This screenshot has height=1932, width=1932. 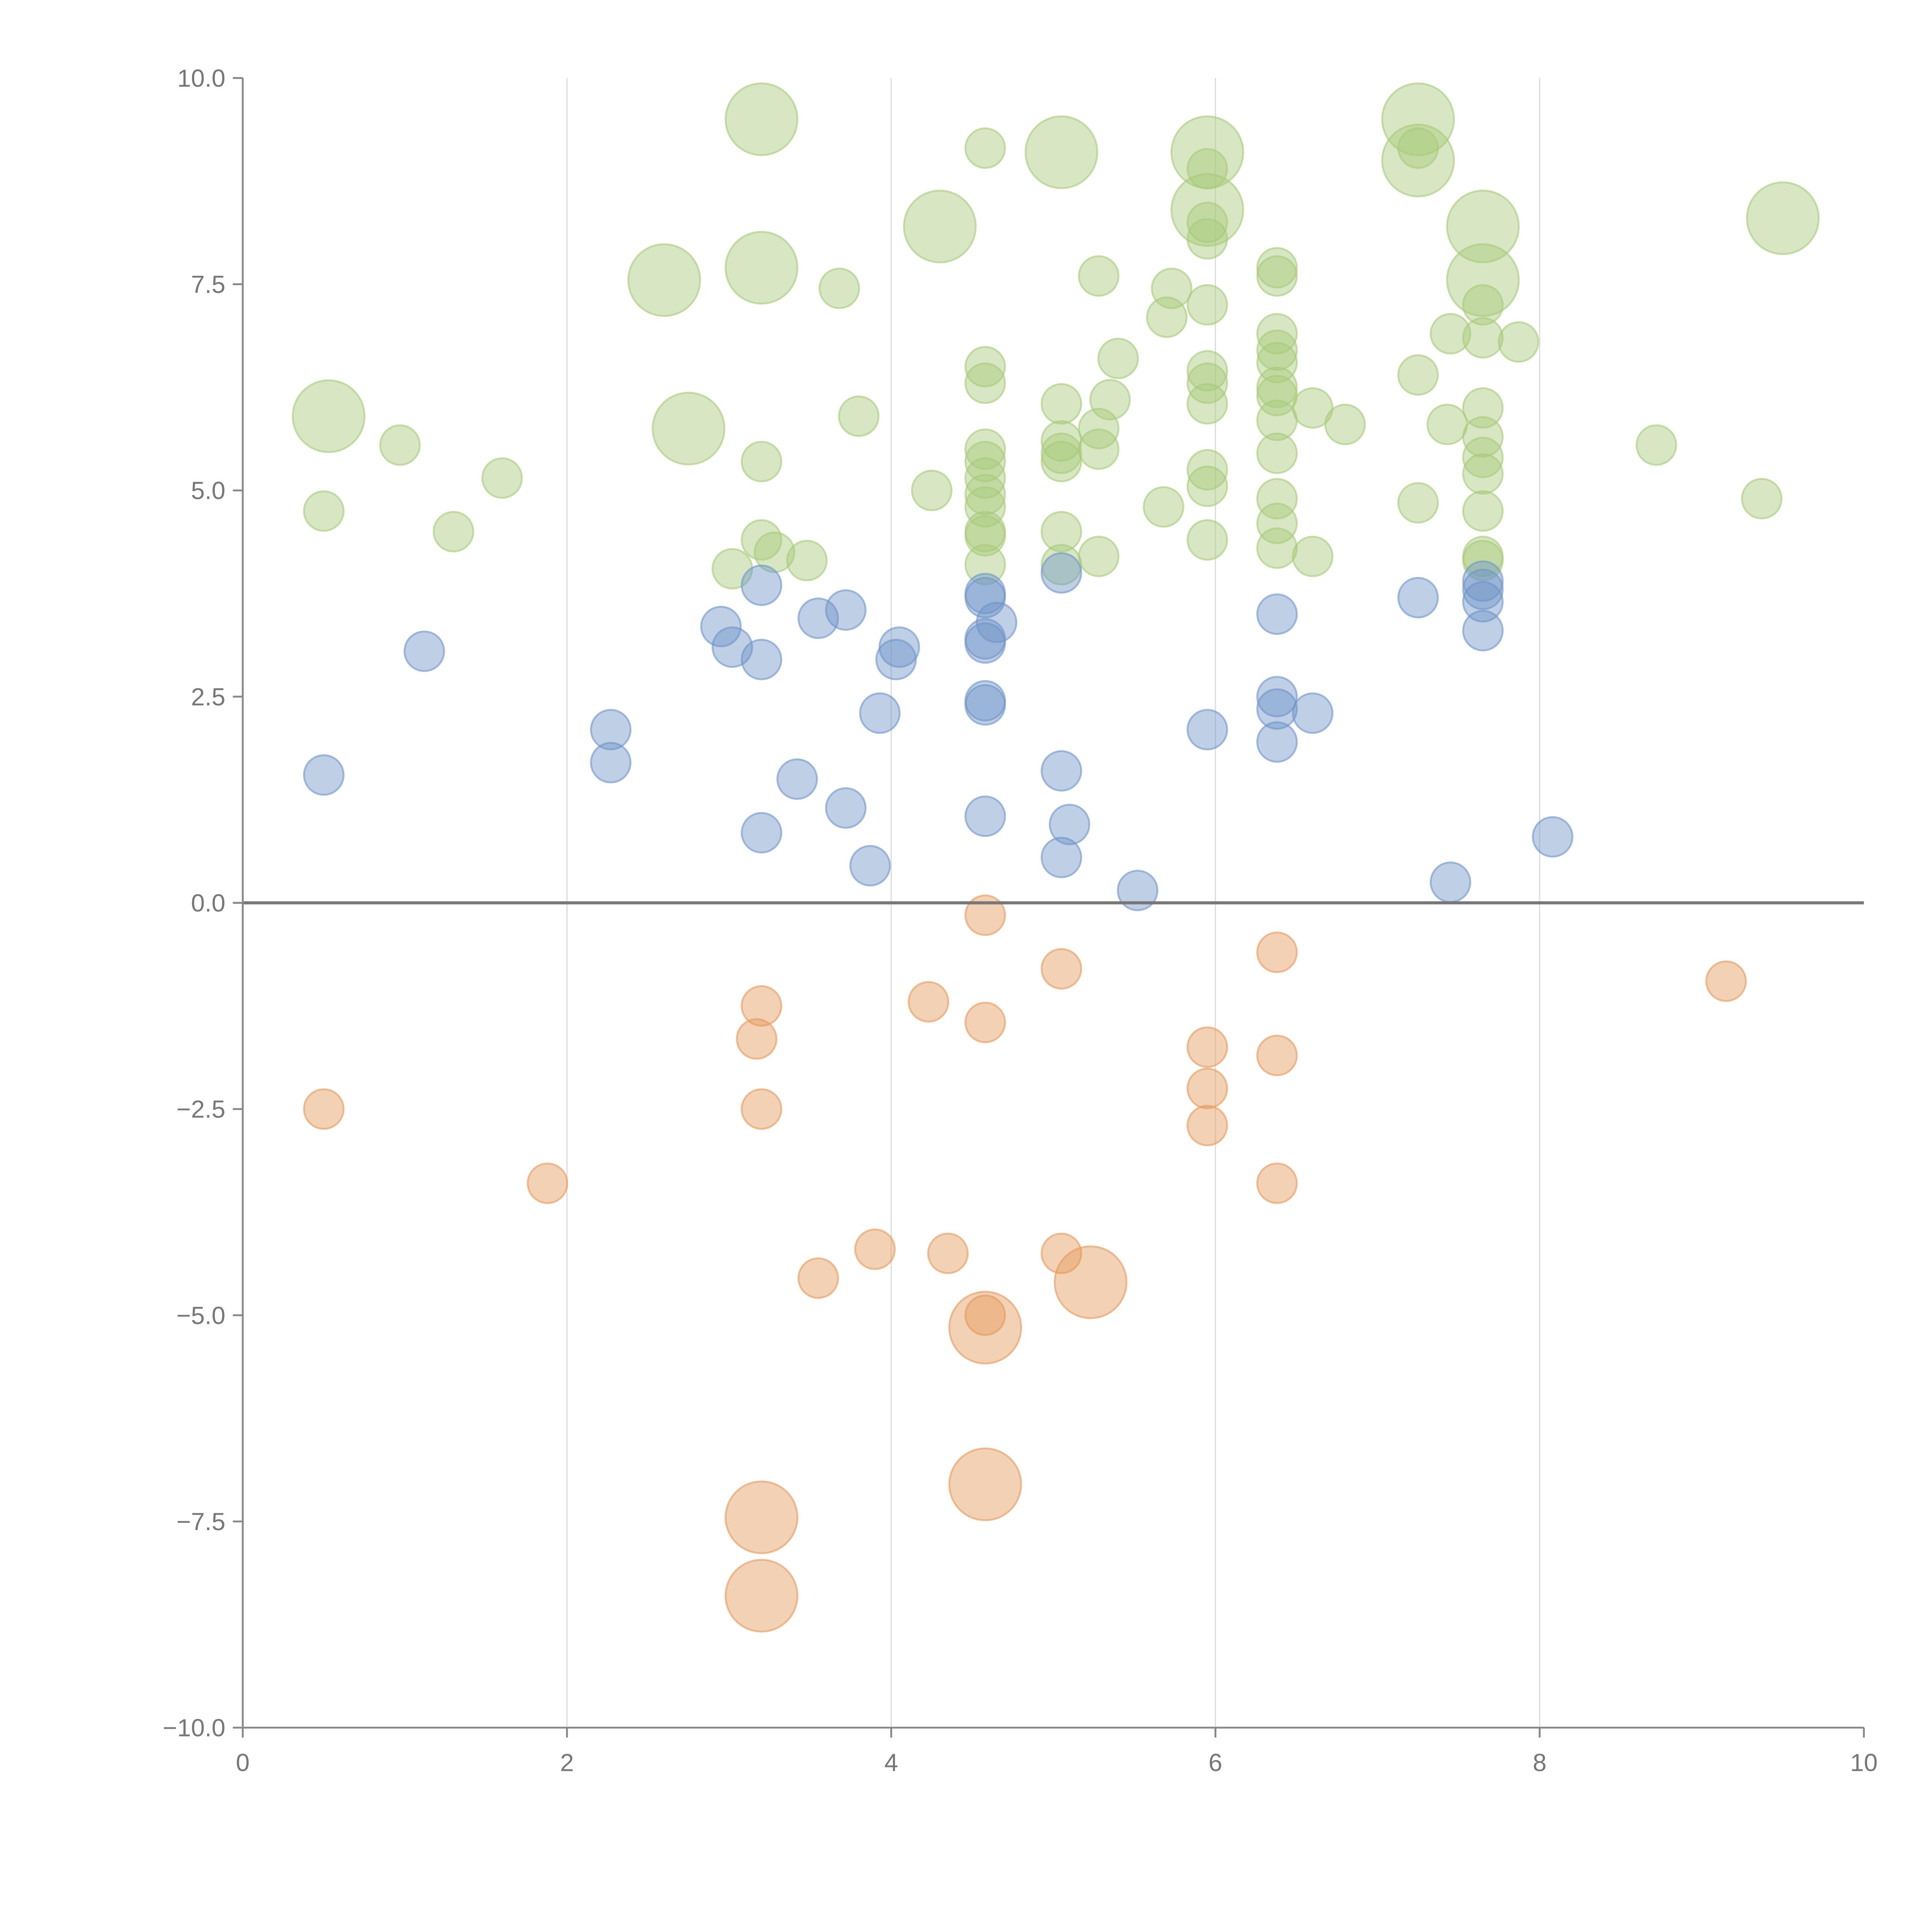 What do you see at coordinates (208, 491) in the screenshot?
I see `y-tick-label: 5.0` at bounding box center [208, 491].